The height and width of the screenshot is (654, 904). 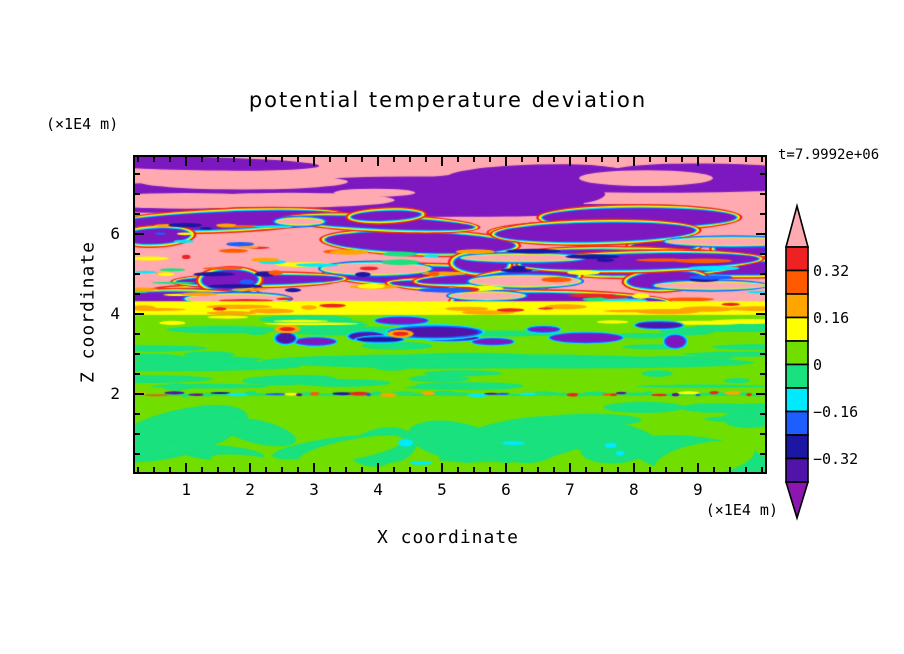 What do you see at coordinates (797, 501) in the screenshot?
I see `colorbar-bottom-arrow` at bounding box center [797, 501].